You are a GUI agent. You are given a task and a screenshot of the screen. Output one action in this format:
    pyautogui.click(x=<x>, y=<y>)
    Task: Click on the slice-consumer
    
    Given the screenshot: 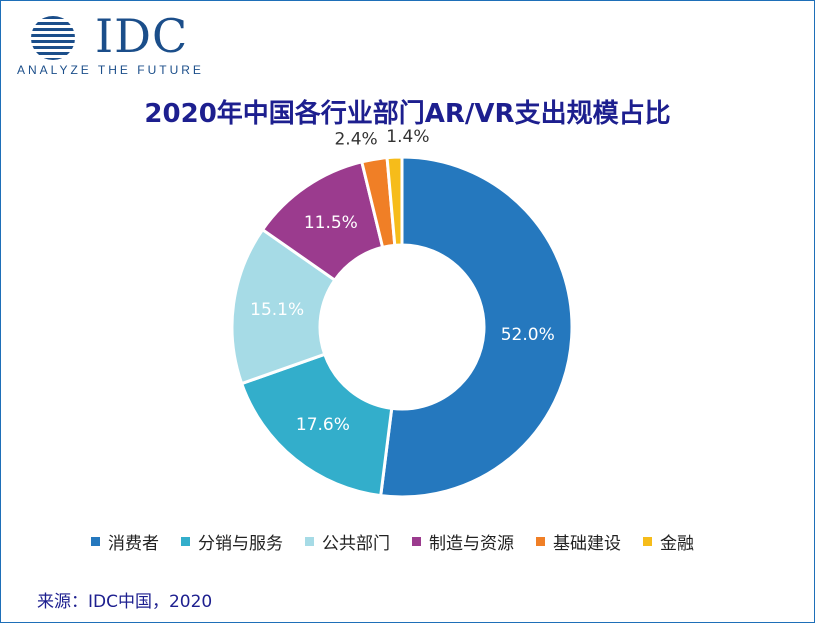 What is the action you would take?
    pyautogui.click(x=476, y=327)
    